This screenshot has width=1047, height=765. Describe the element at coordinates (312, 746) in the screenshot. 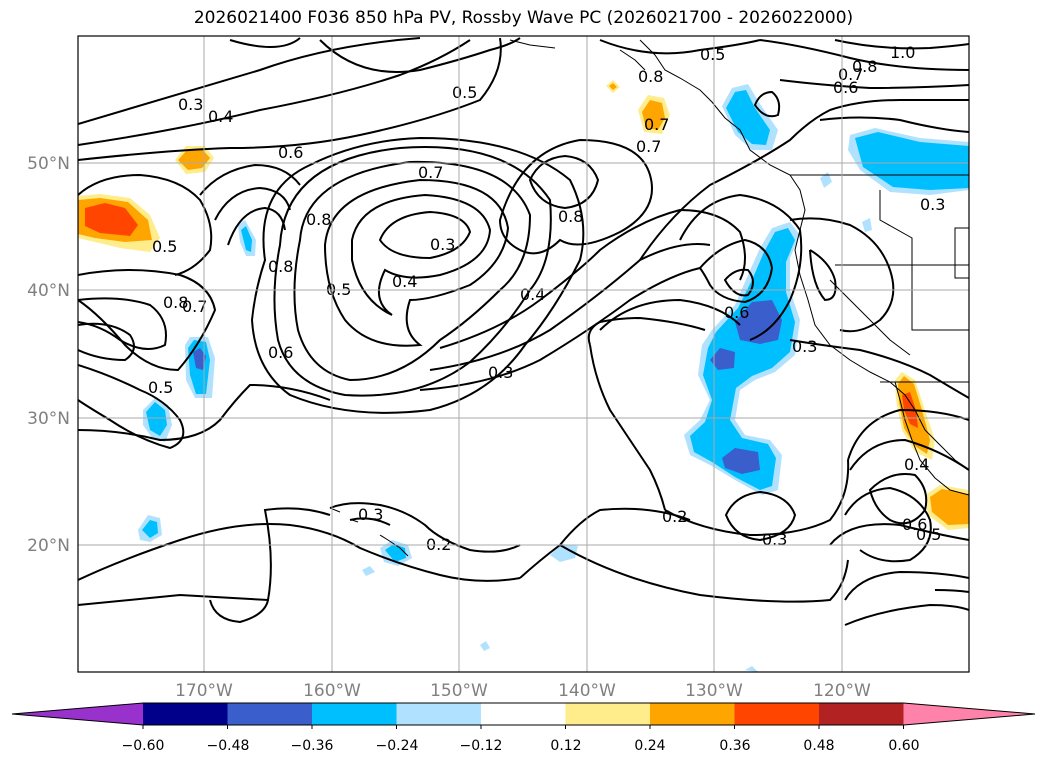

I see `colorbar-tick-label: −0.36` at that location.